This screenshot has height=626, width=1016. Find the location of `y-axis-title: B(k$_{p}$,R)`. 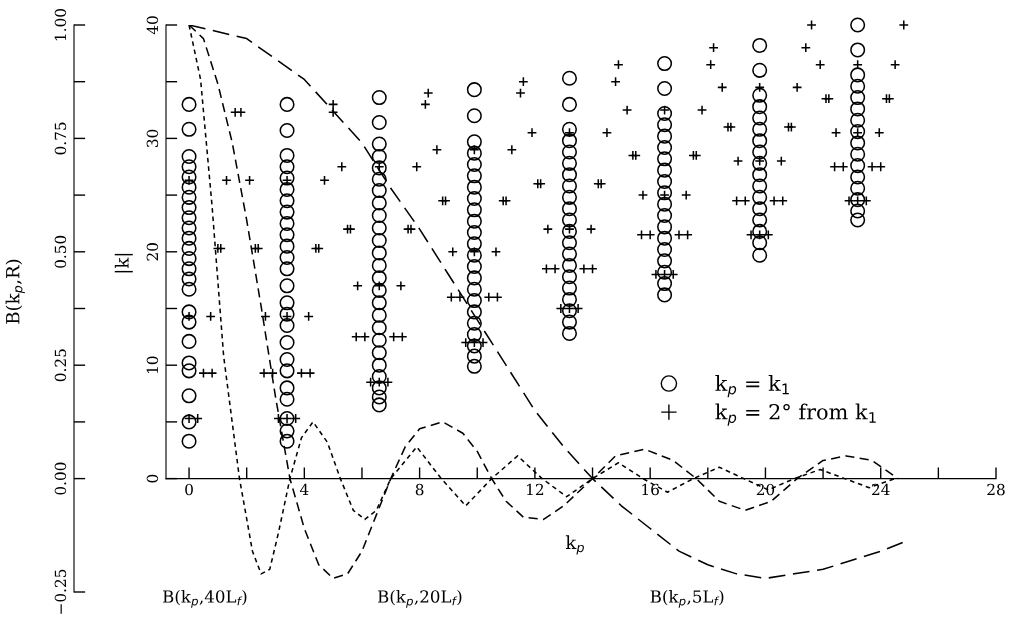

y-axis-title: B(k$_{p}$,R) is located at coordinates (15, 291).